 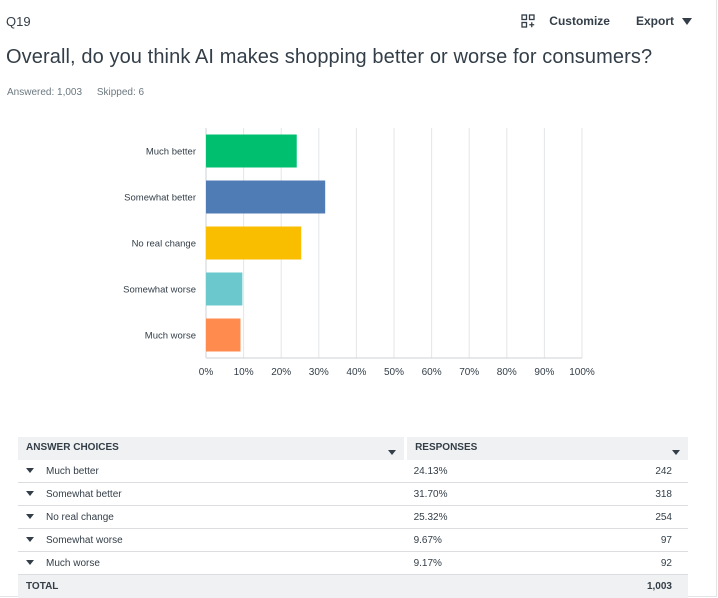 I want to click on x-tick-label: 40%, so click(x=356, y=372).